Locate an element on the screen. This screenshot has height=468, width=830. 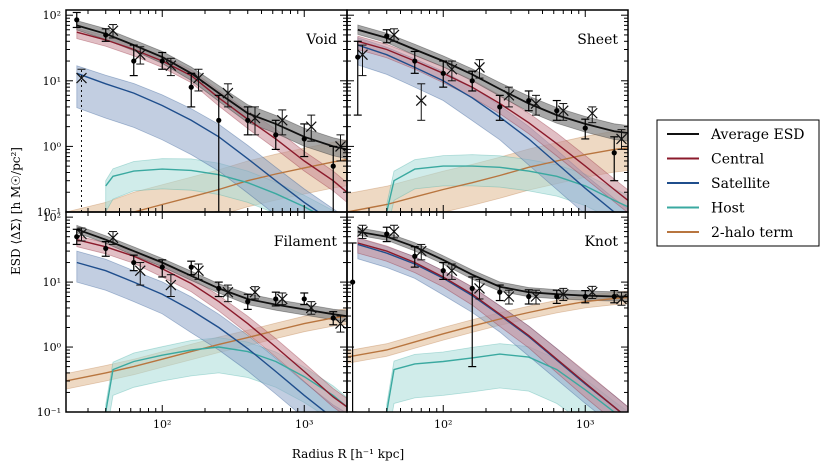
y-tick-label: 10¹ is located at coordinates (52, 282).